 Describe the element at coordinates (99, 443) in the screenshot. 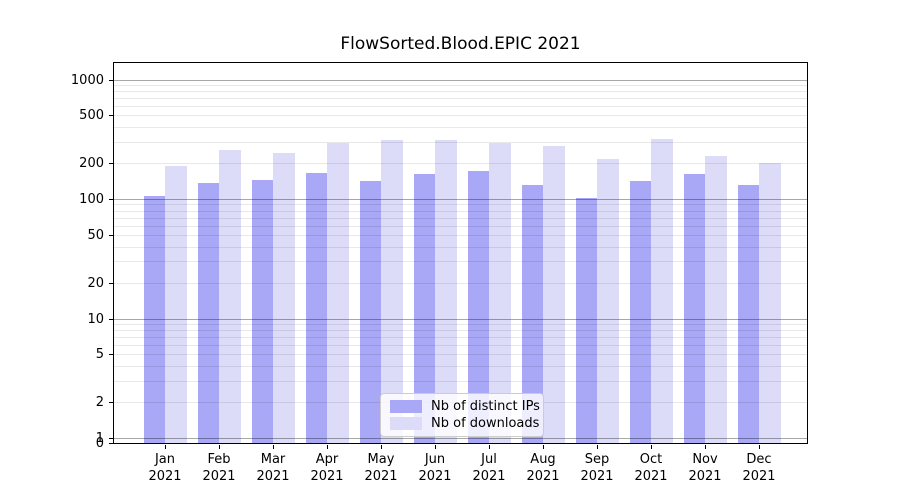

I see `y-tick-label: 0` at that location.